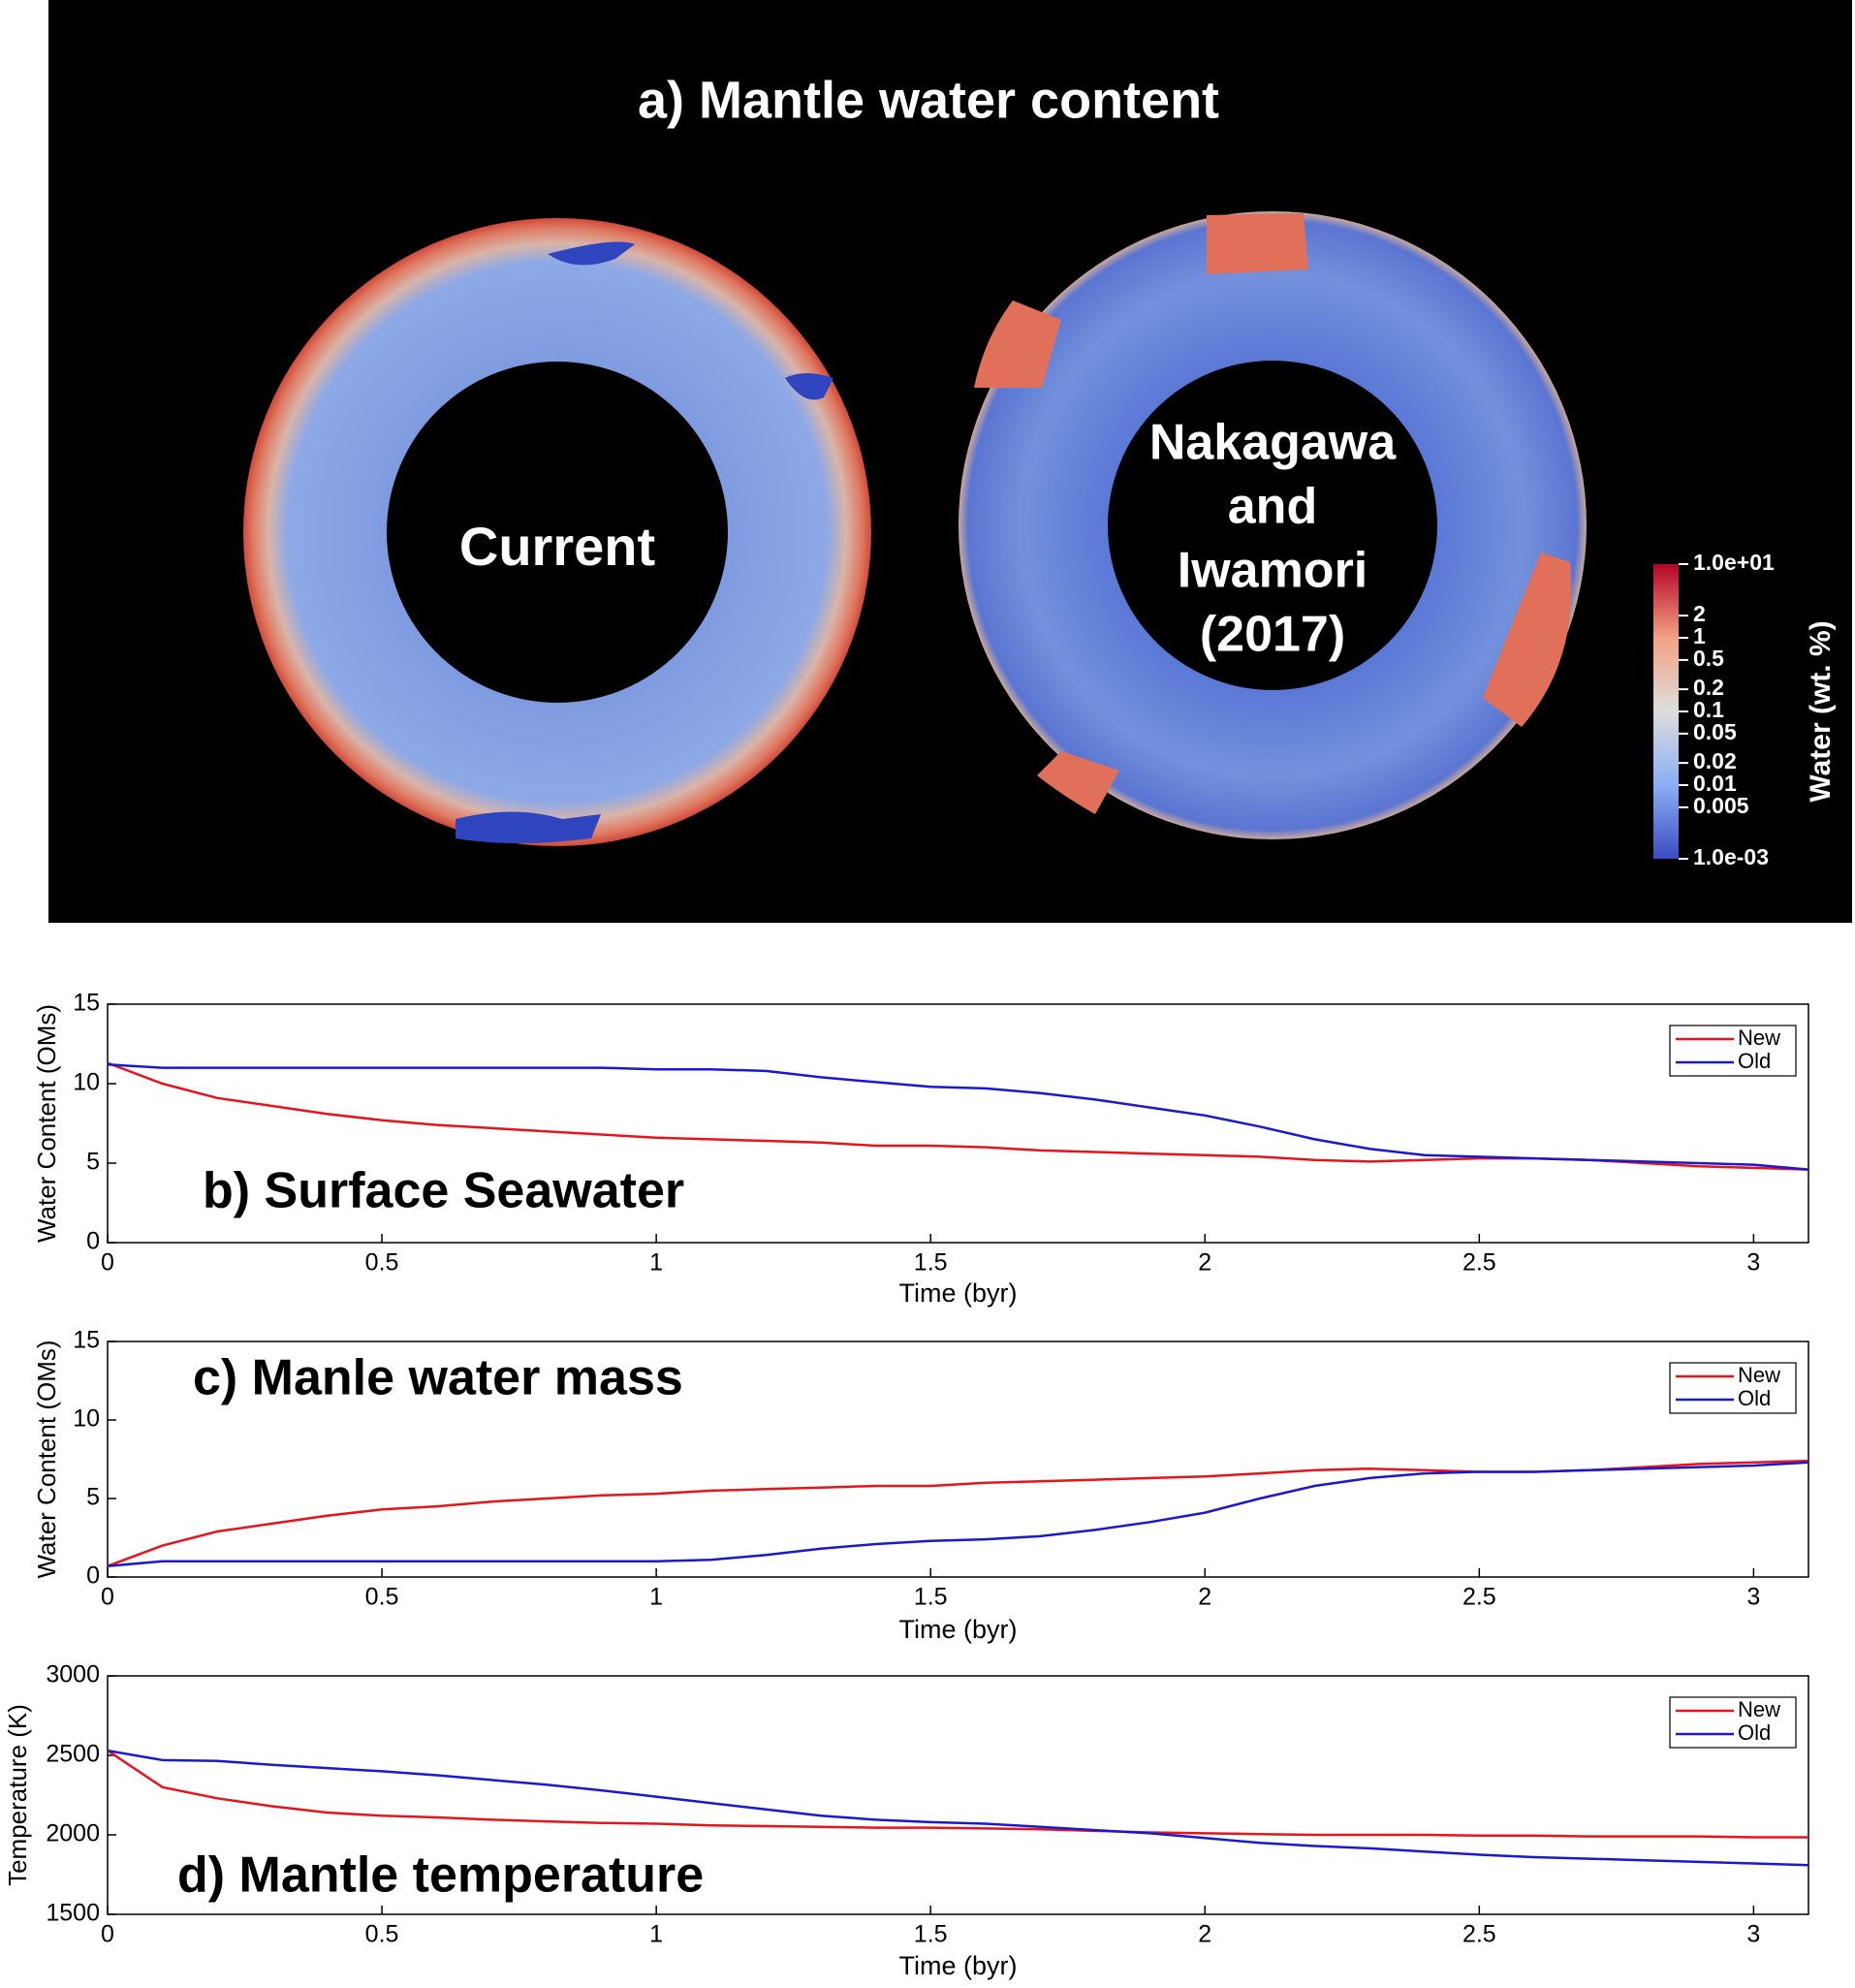 This screenshot has height=1988, width=1855. What do you see at coordinates (1715, 784) in the screenshot?
I see `colorbar-tick-label: 0.01` at bounding box center [1715, 784].